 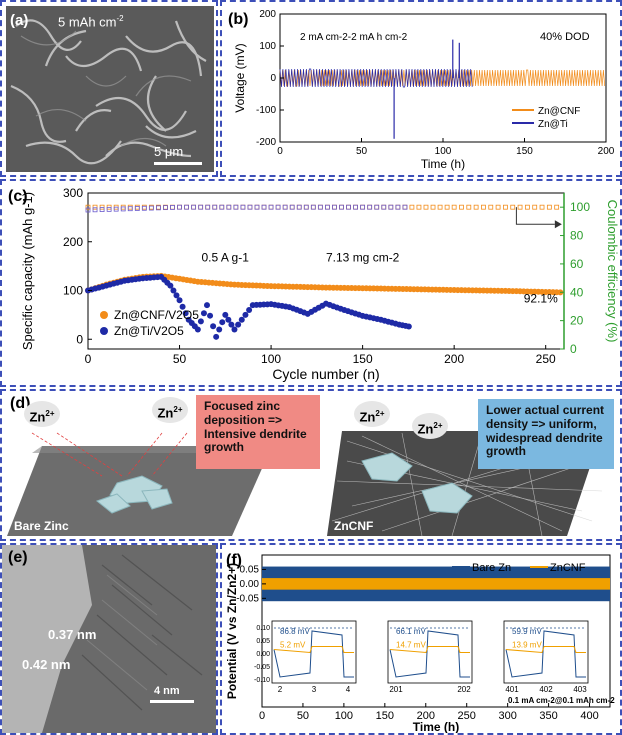 What do you see at coordinates (491, 568) in the screenshot?
I see `legend-label-0: Bare Zn` at bounding box center [491, 568].